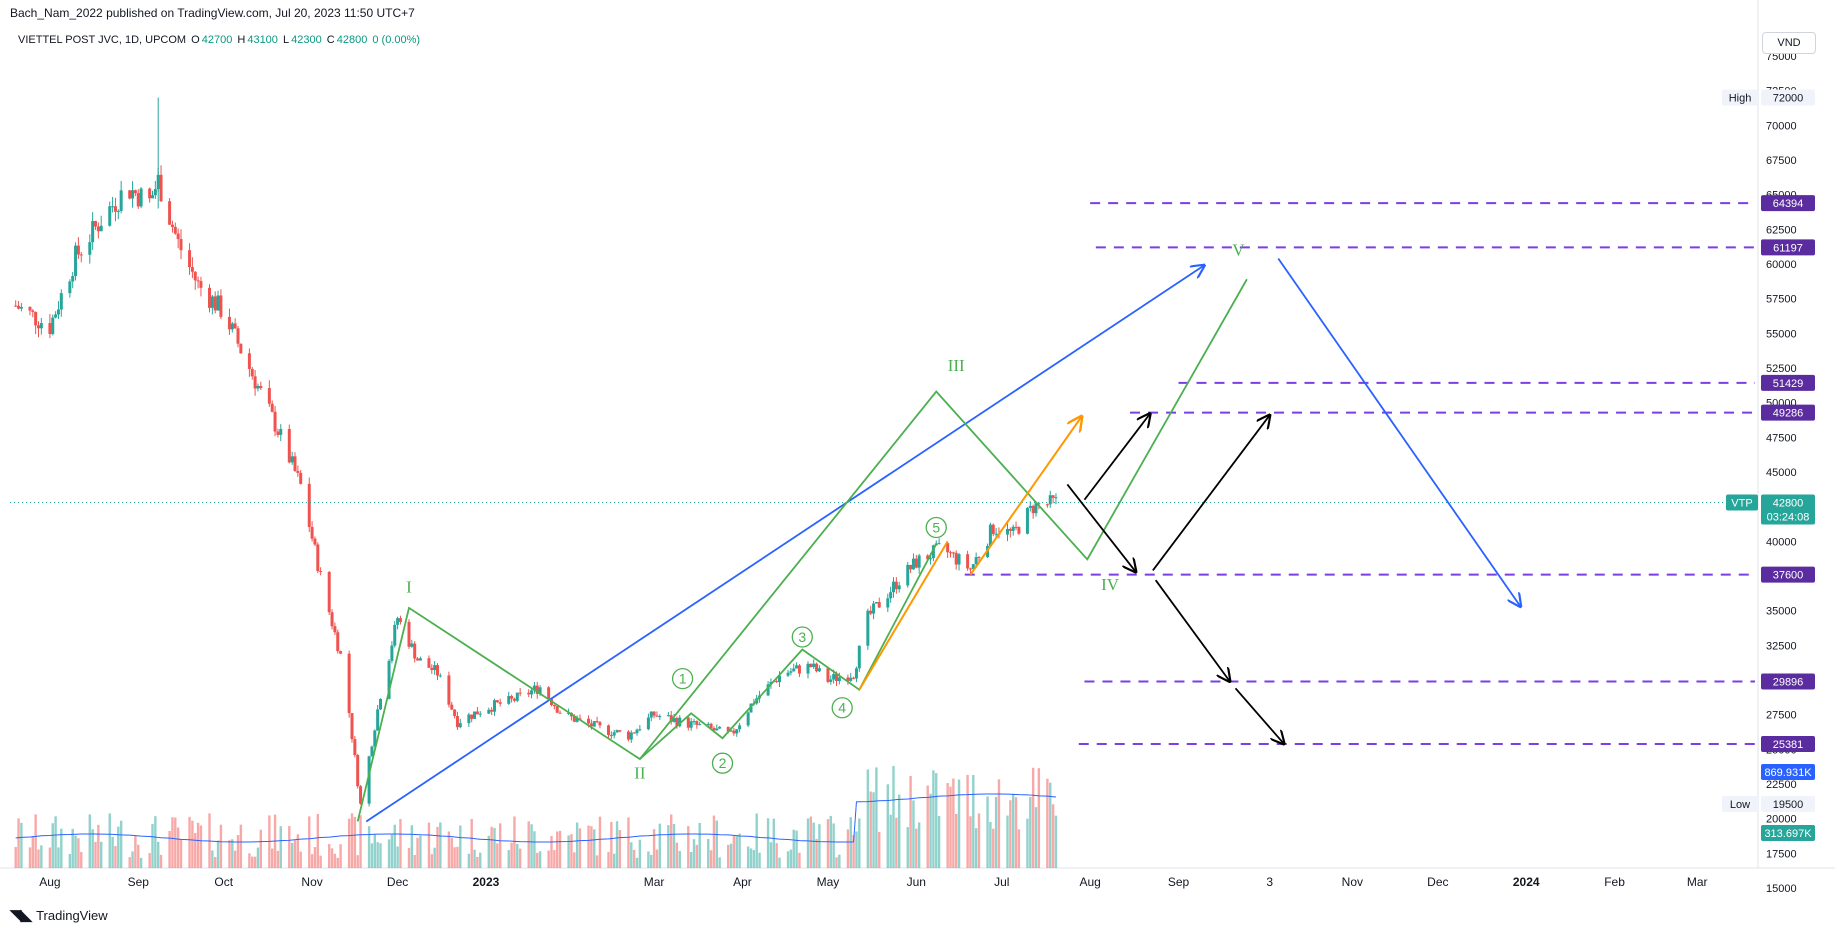 Image resolution: width=1835 pixels, height=931 pixels. What do you see at coordinates (903, 615) in the screenshot?
I see `orange-path` at bounding box center [903, 615].